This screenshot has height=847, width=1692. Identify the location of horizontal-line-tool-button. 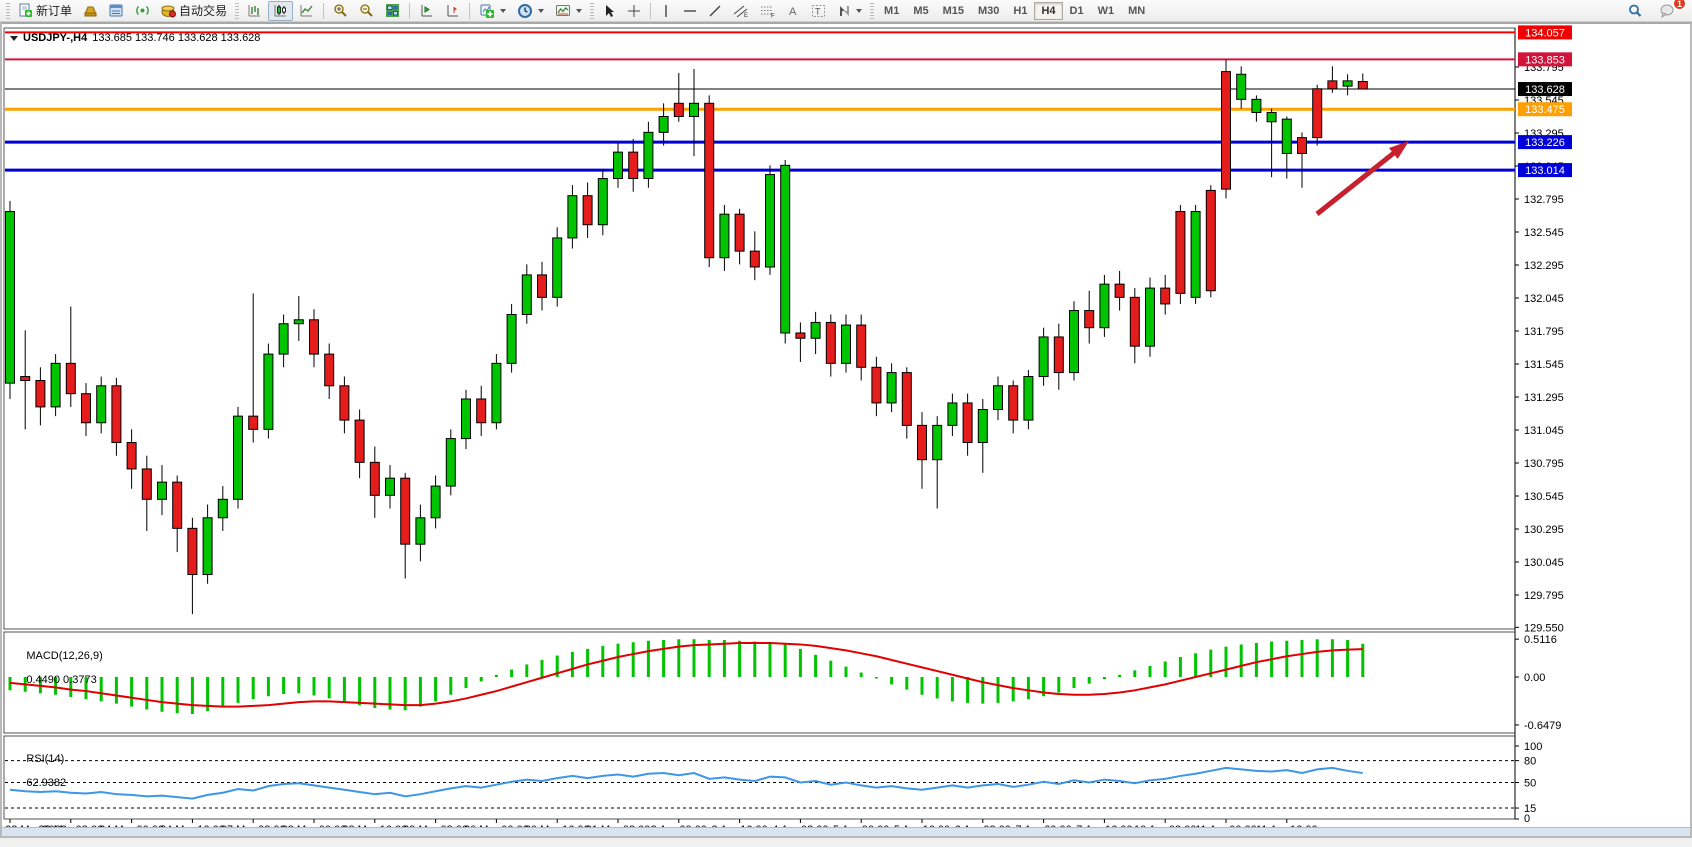
(690, 11).